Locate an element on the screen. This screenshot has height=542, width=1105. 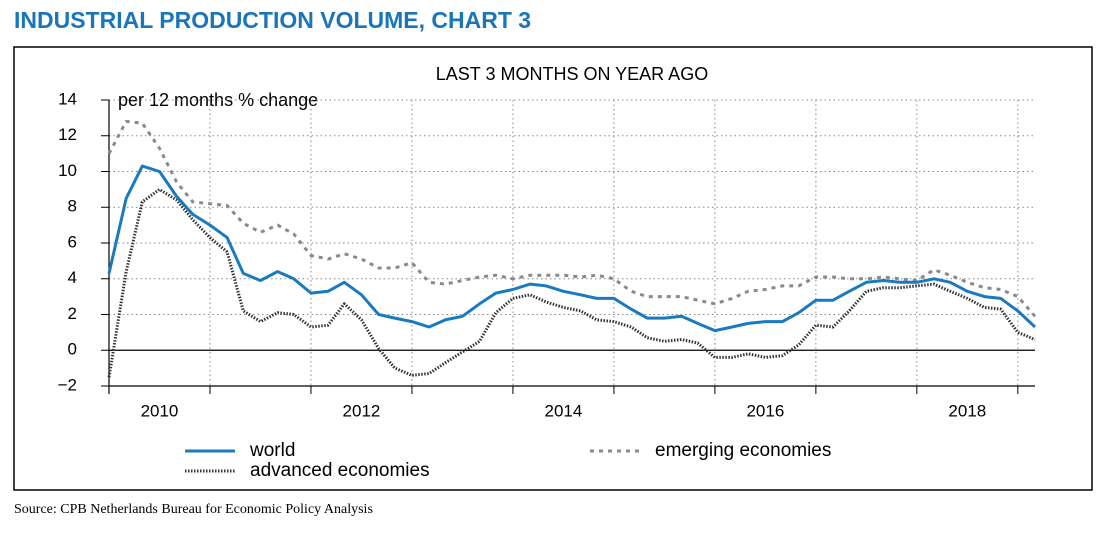
x-tick-label: 2018 is located at coordinates (967, 410).